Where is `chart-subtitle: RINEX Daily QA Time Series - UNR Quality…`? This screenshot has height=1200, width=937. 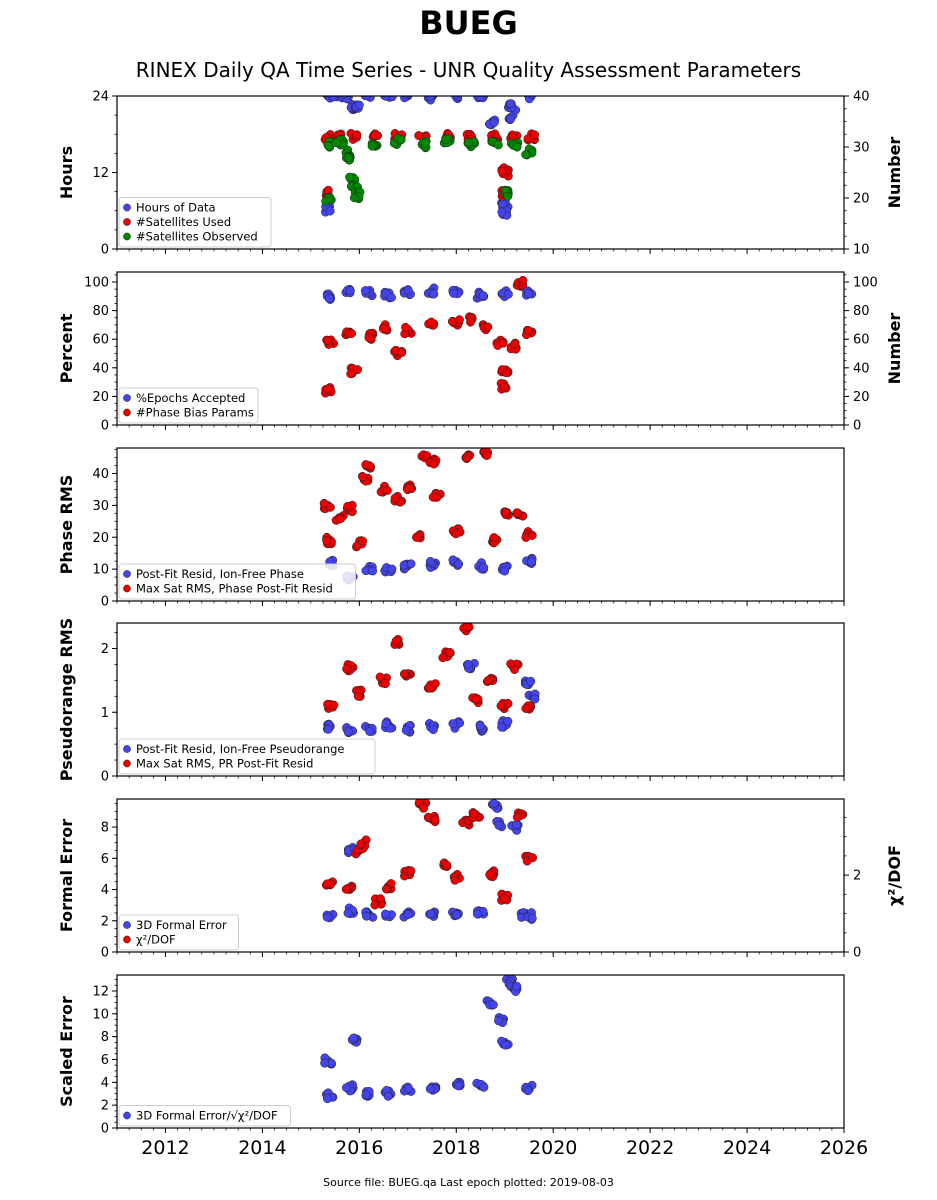 chart-subtitle: RINEX Daily QA Time Series - UNR Quality… is located at coordinates (468, 70).